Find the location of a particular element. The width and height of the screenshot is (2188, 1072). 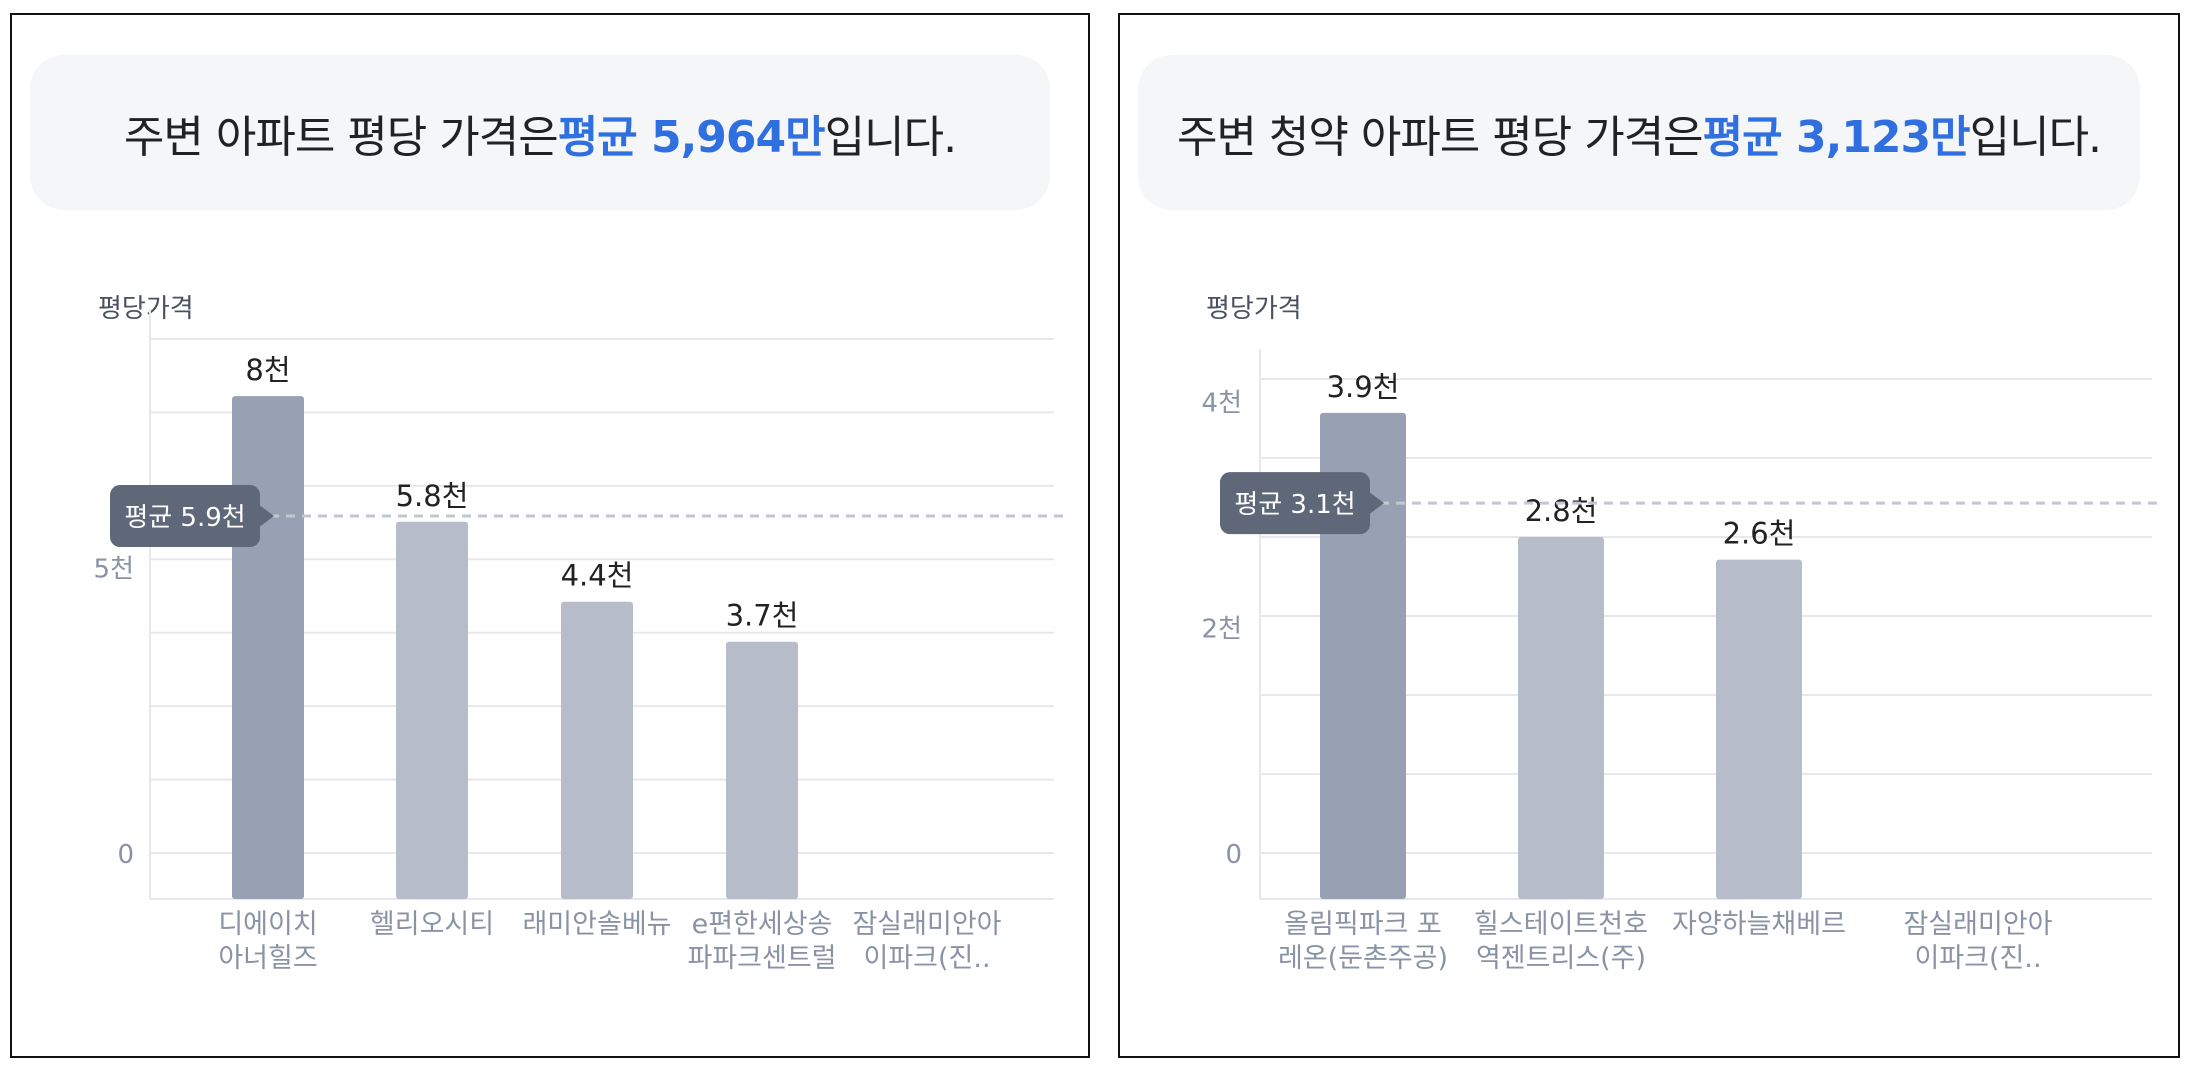

headline-prefix: 주변 청약 아파트 평당 가격은 is located at coordinates (1440, 137).